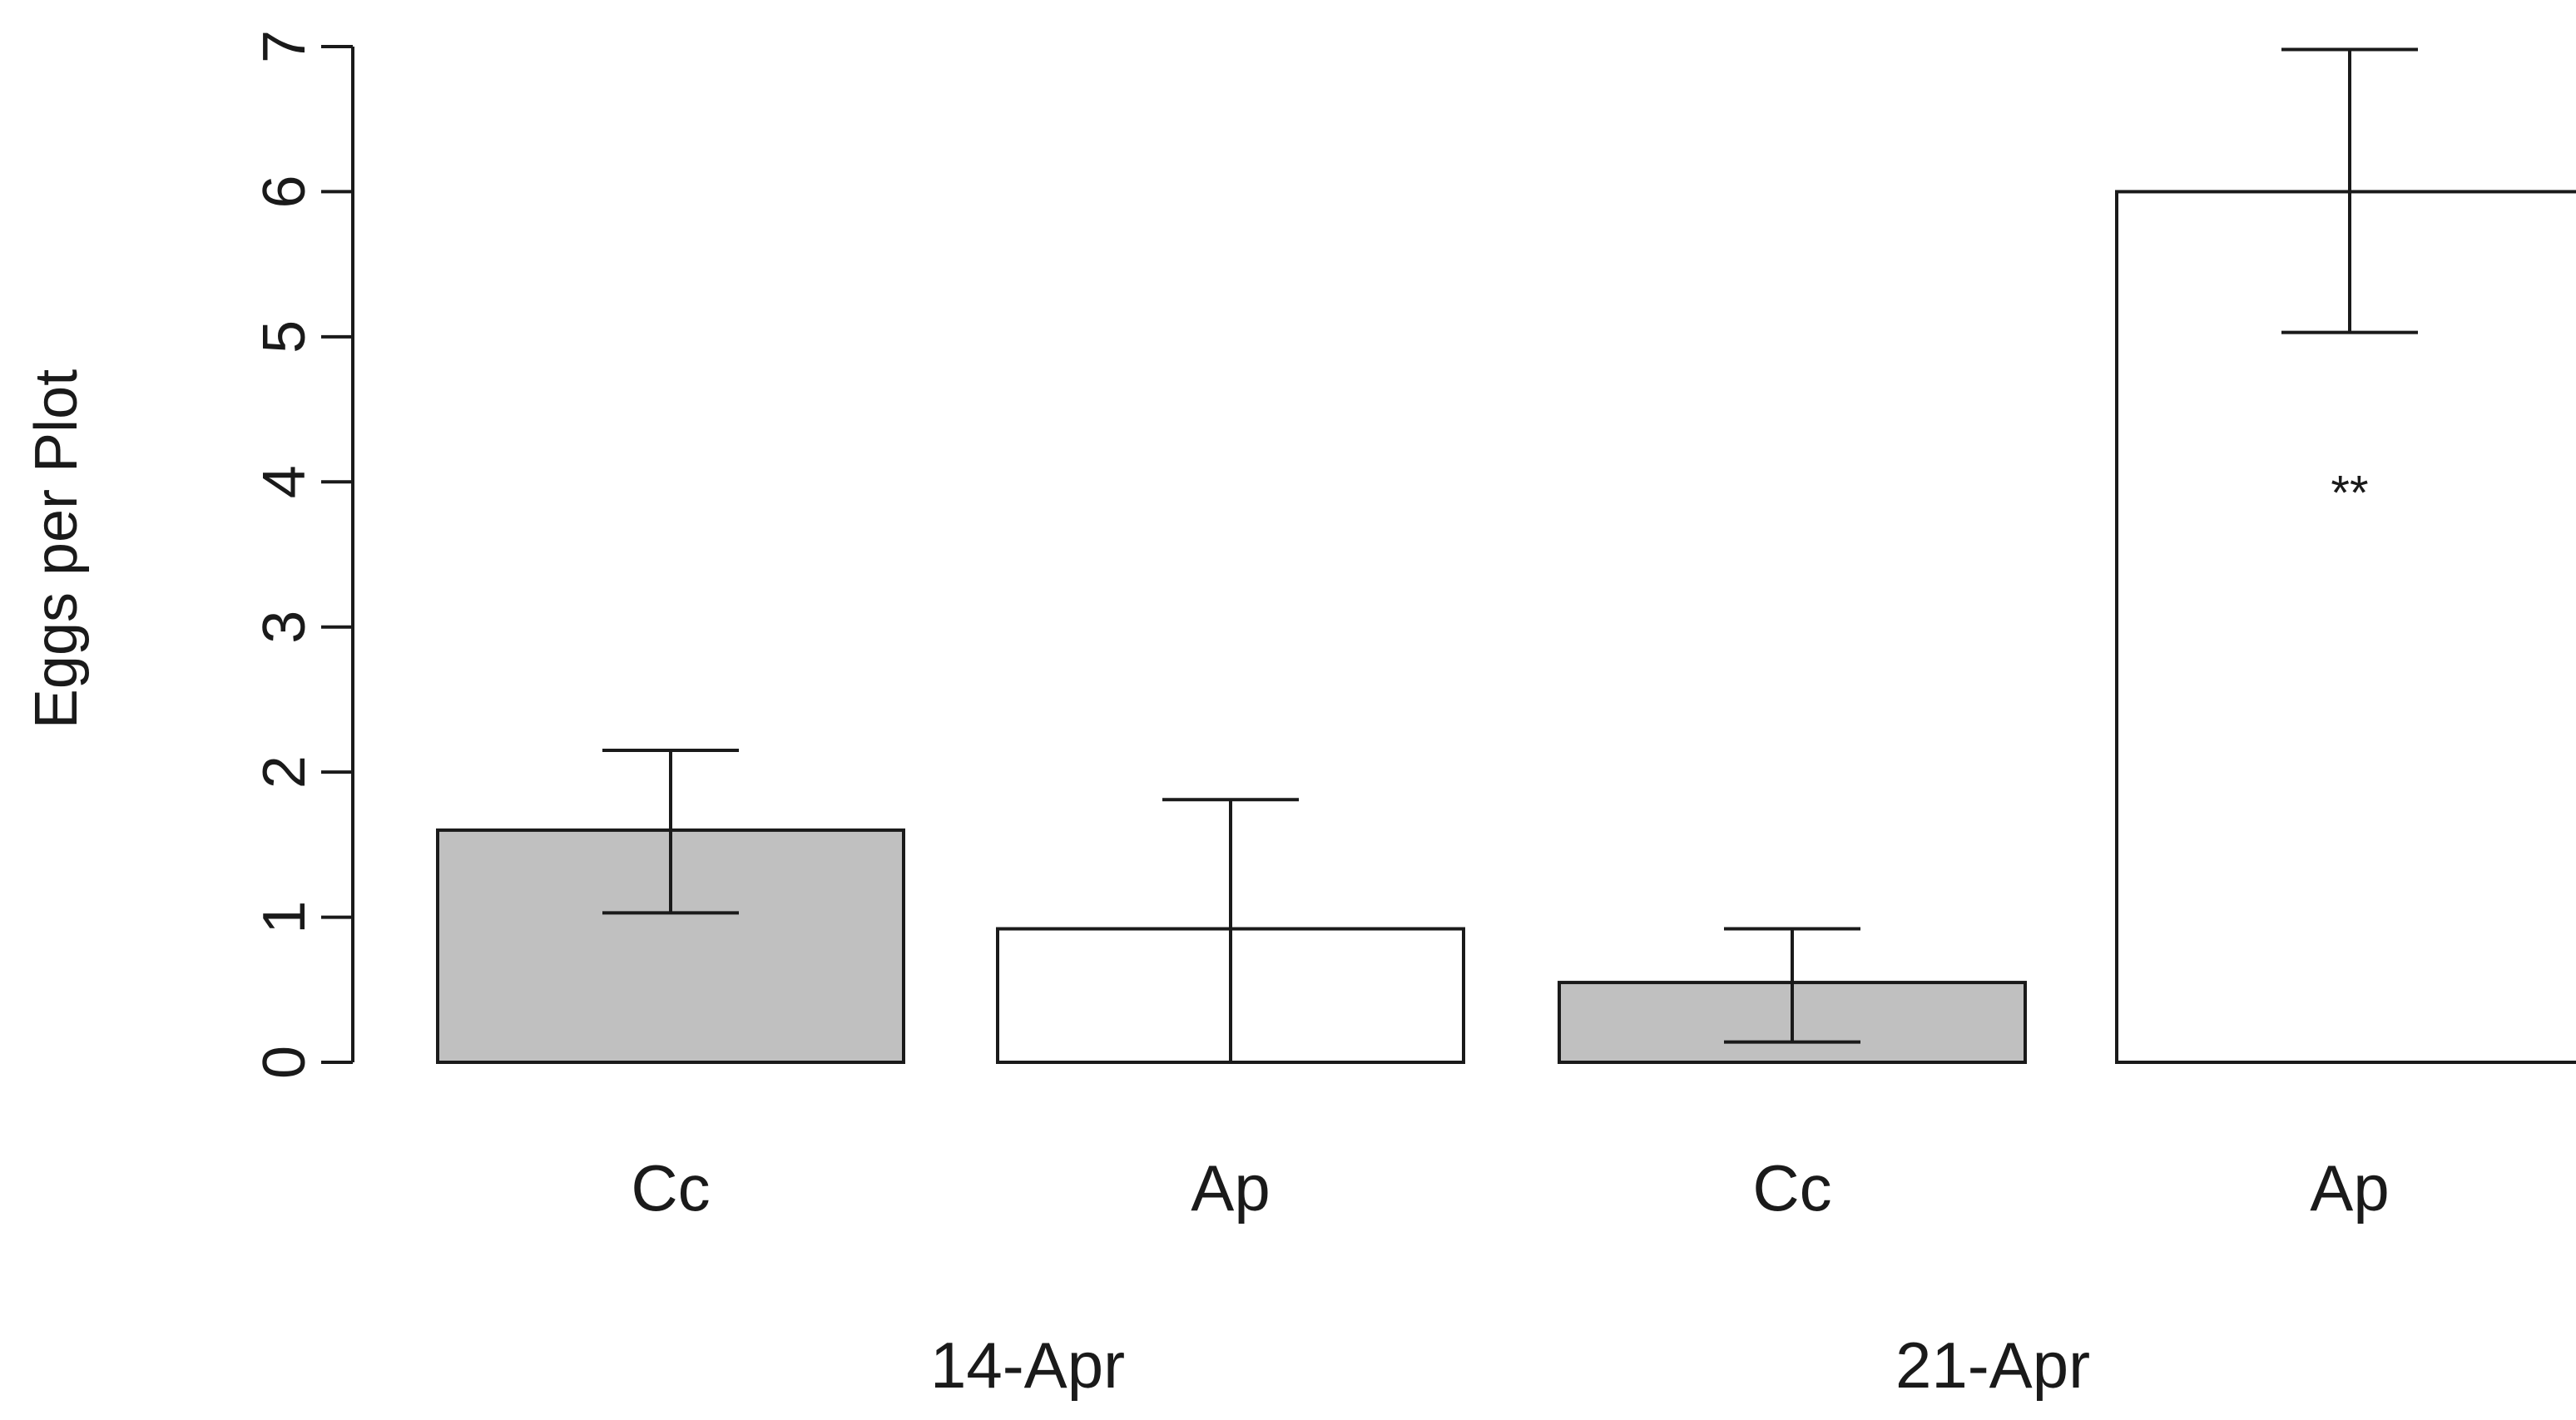 The width and height of the screenshot is (2576, 1420). I want to click on y-tick-label: 3, so click(284, 627).